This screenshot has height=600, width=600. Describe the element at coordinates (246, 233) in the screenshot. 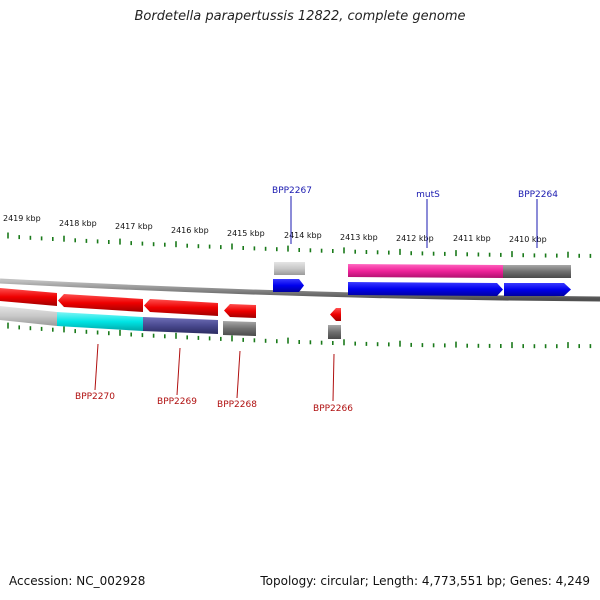

I see `scale-label-2415: 2415 kbp` at that location.